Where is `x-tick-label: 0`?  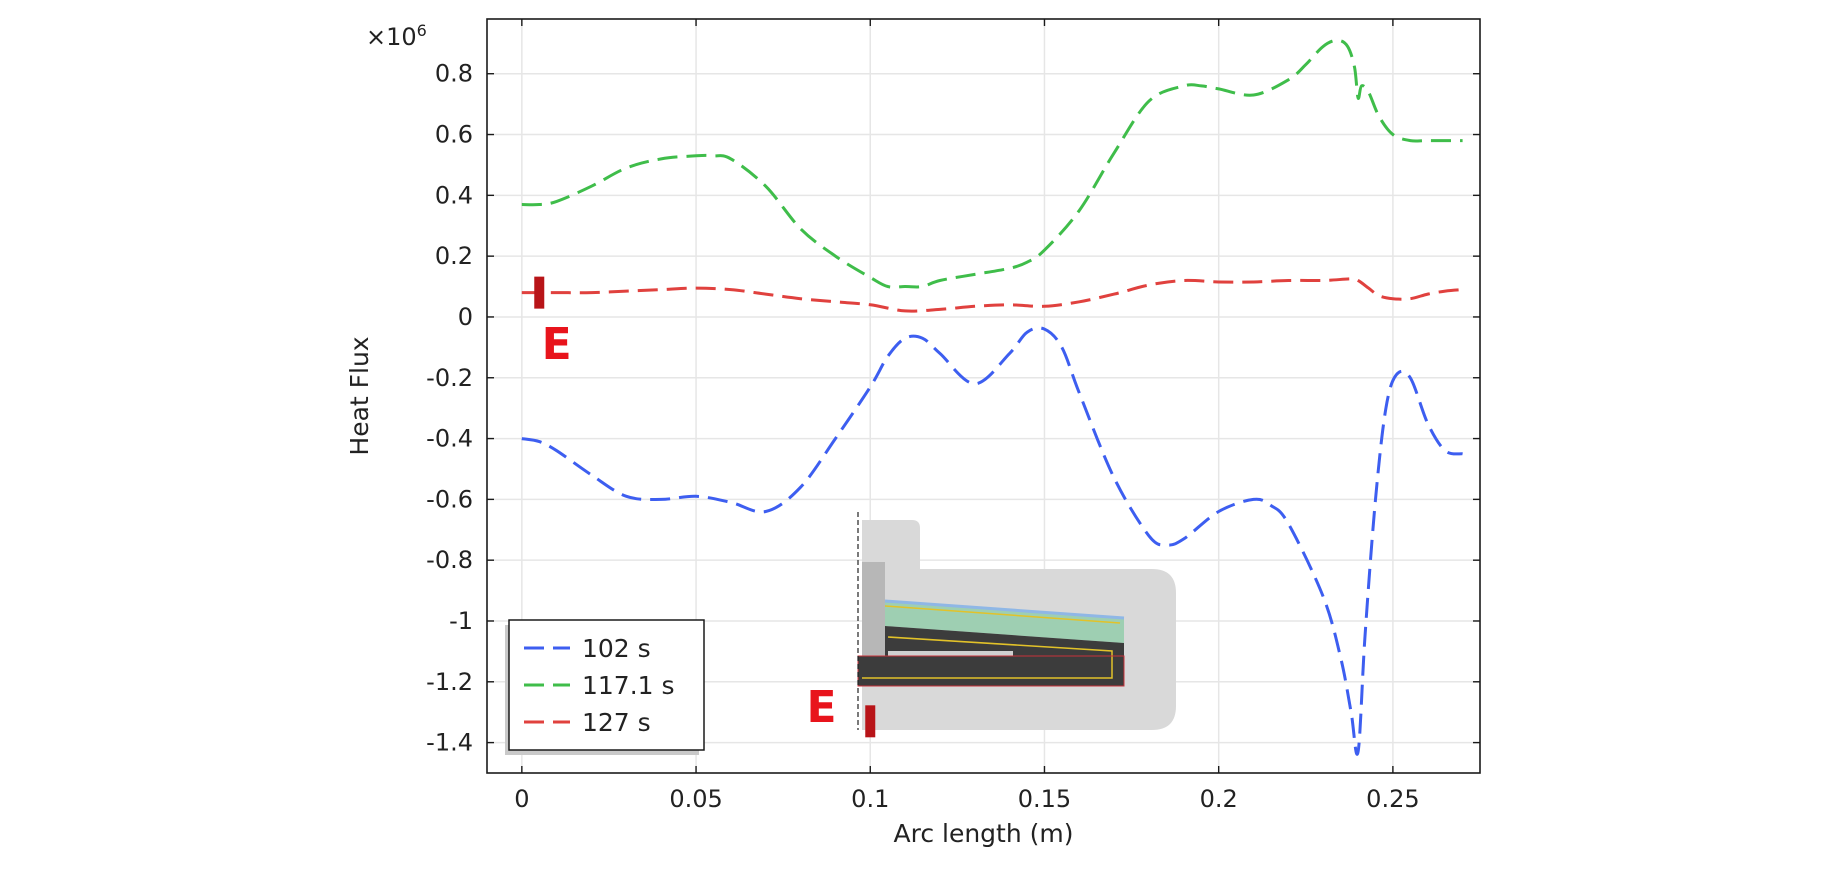
x-tick-label: 0 is located at coordinates (521, 799).